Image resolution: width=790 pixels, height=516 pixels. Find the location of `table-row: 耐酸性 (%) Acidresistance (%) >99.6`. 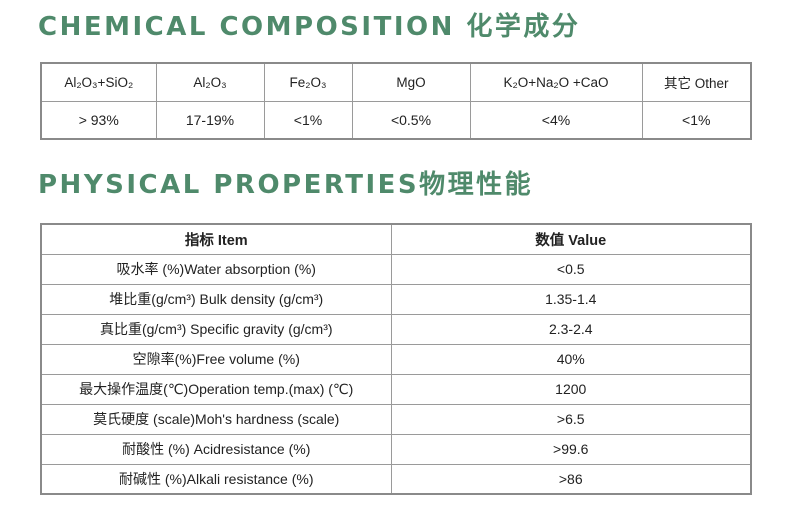

table-row: 耐酸性 (%) Acidresistance (%) >99.6 is located at coordinates (396, 449).